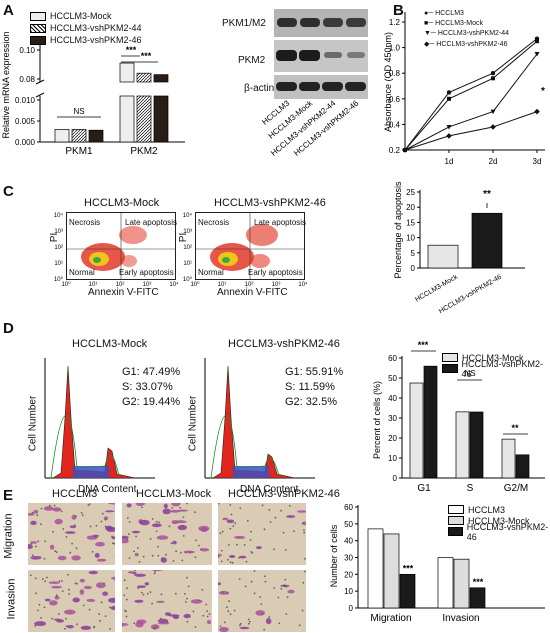 This screenshot has width=550, height=633. What do you see at coordinates (395, 478) in the screenshot?
I see `tick-label: 0` at bounding box center [395, 478].